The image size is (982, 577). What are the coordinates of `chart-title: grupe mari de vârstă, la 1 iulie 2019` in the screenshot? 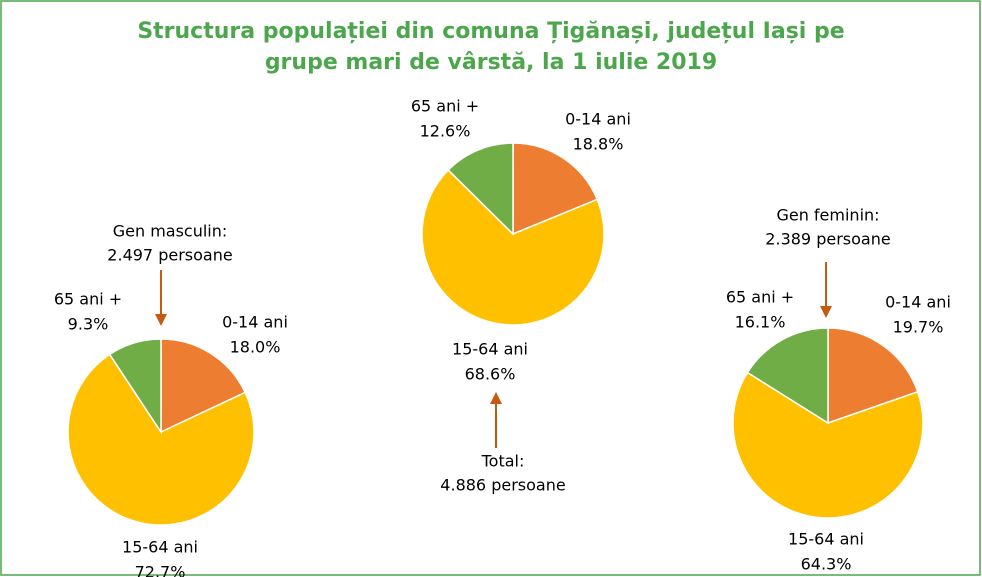 It's located at (491, 62).